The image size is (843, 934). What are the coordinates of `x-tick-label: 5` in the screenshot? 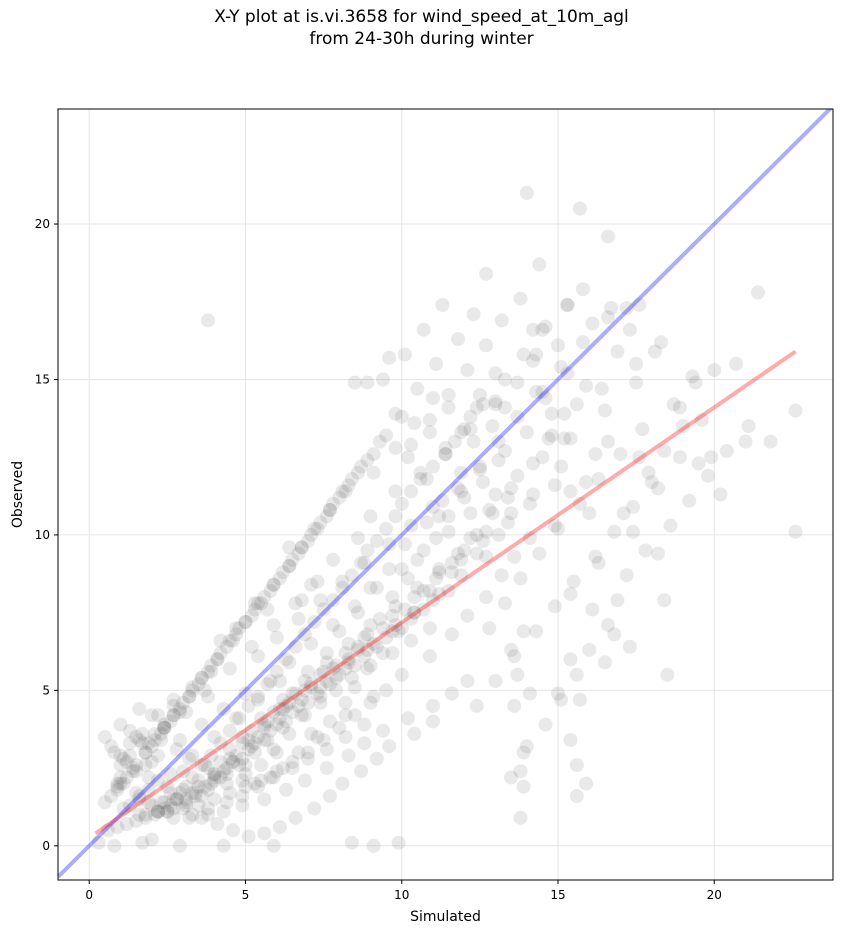 It's located at (246, 895).